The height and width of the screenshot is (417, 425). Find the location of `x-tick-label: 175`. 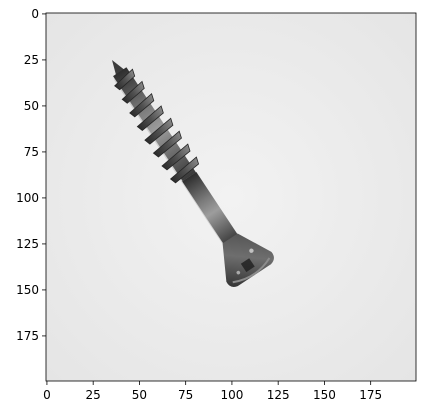

x-tick-label: 175 is located at coordinates (370, 395).